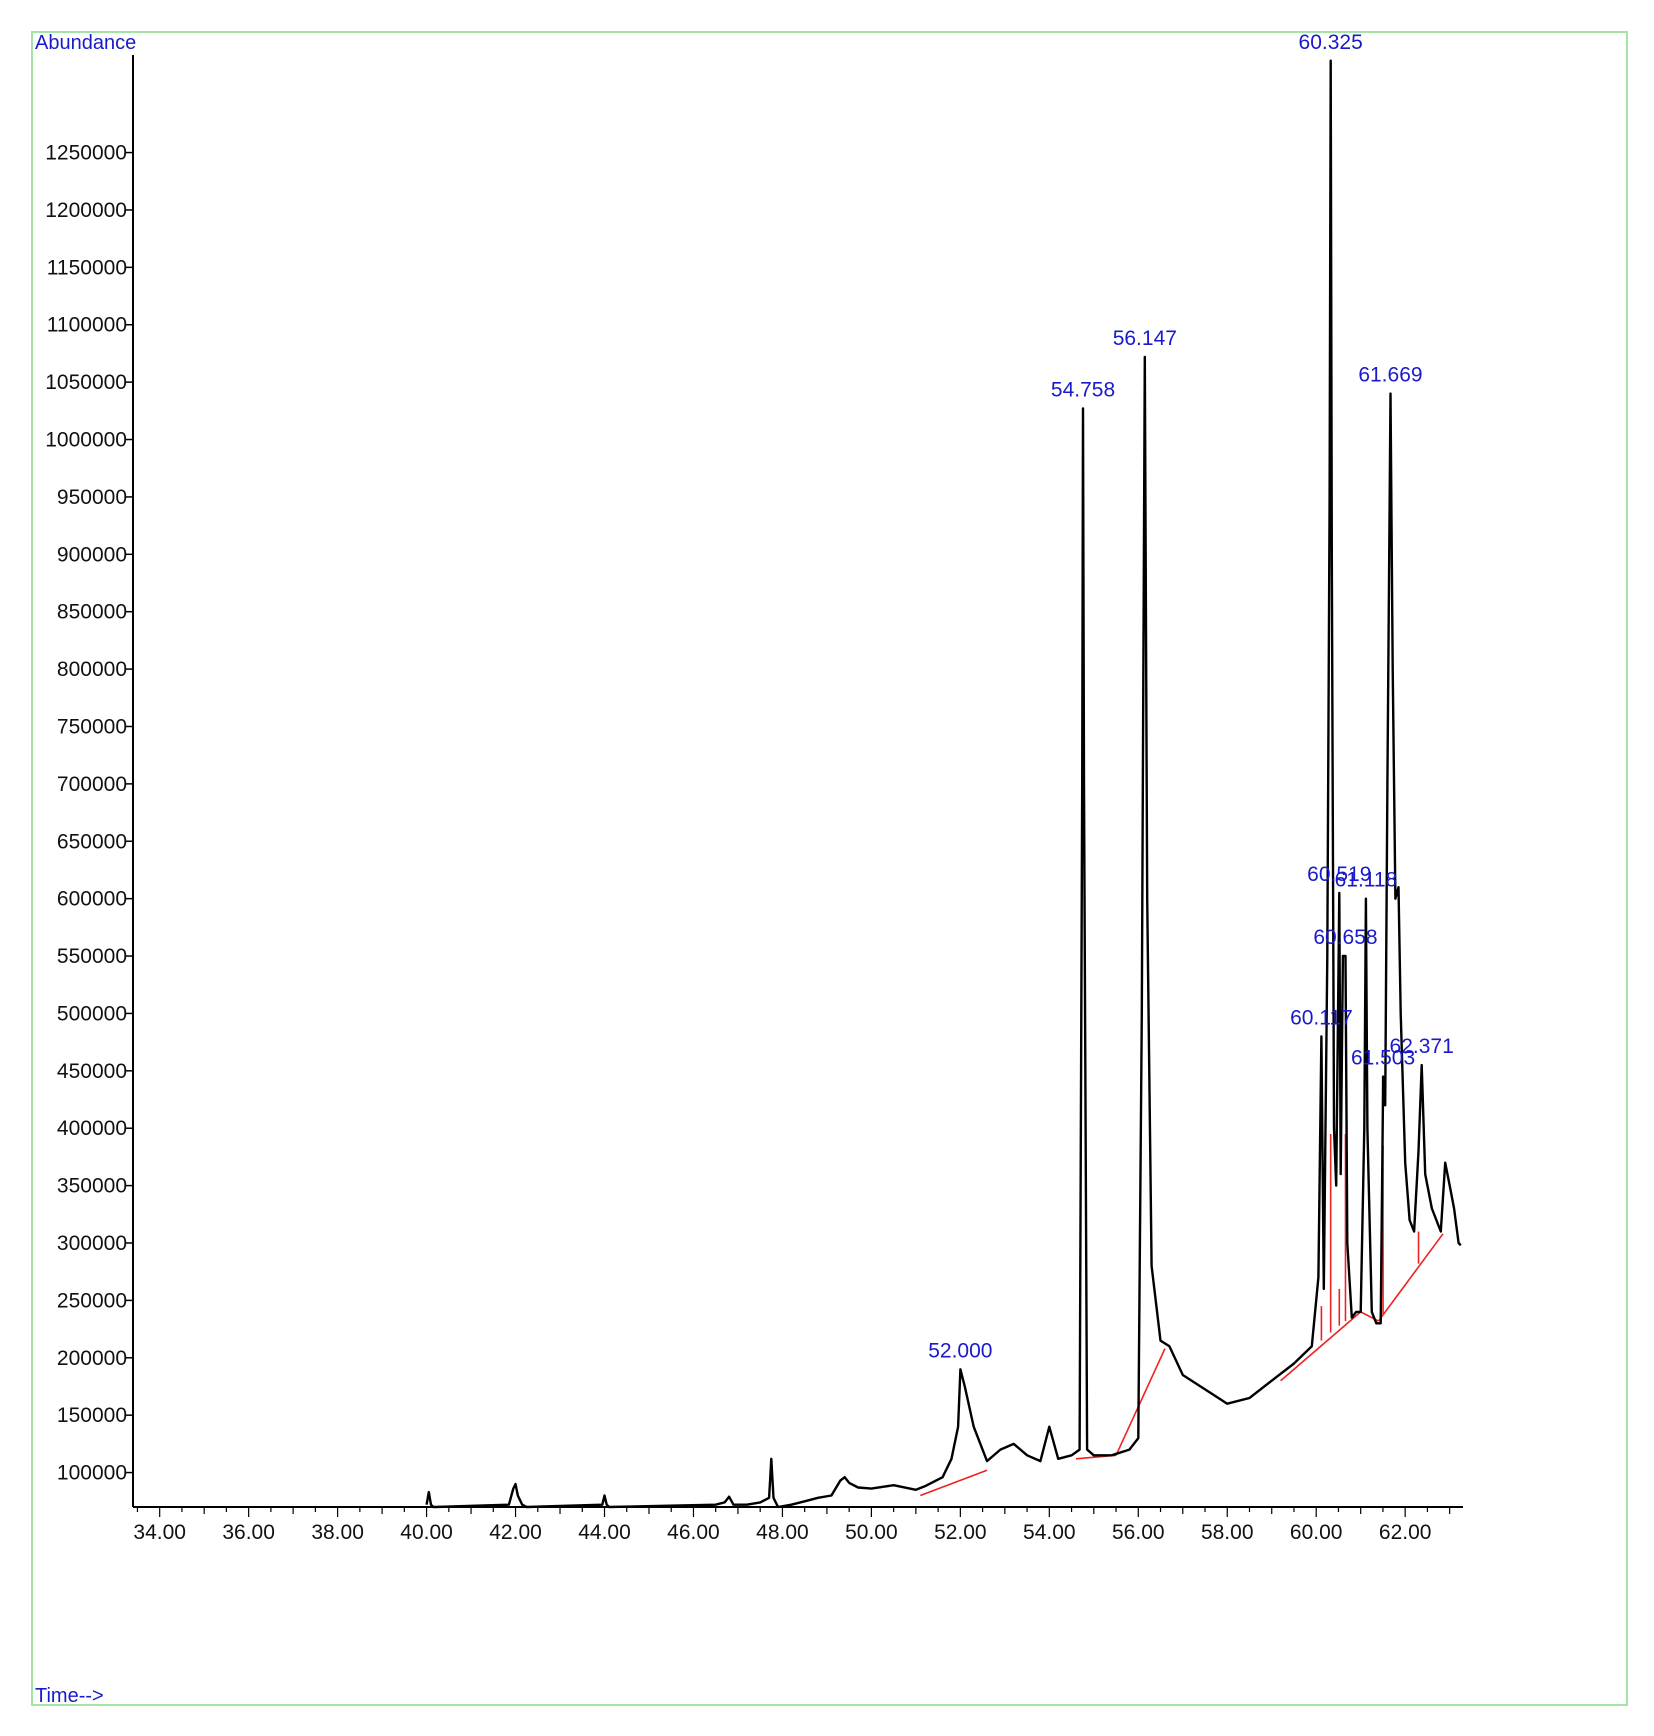 The height and width of the screenshot is (1736, 1654). I want to click on peak-label: 60.658, so click(1345, 937).